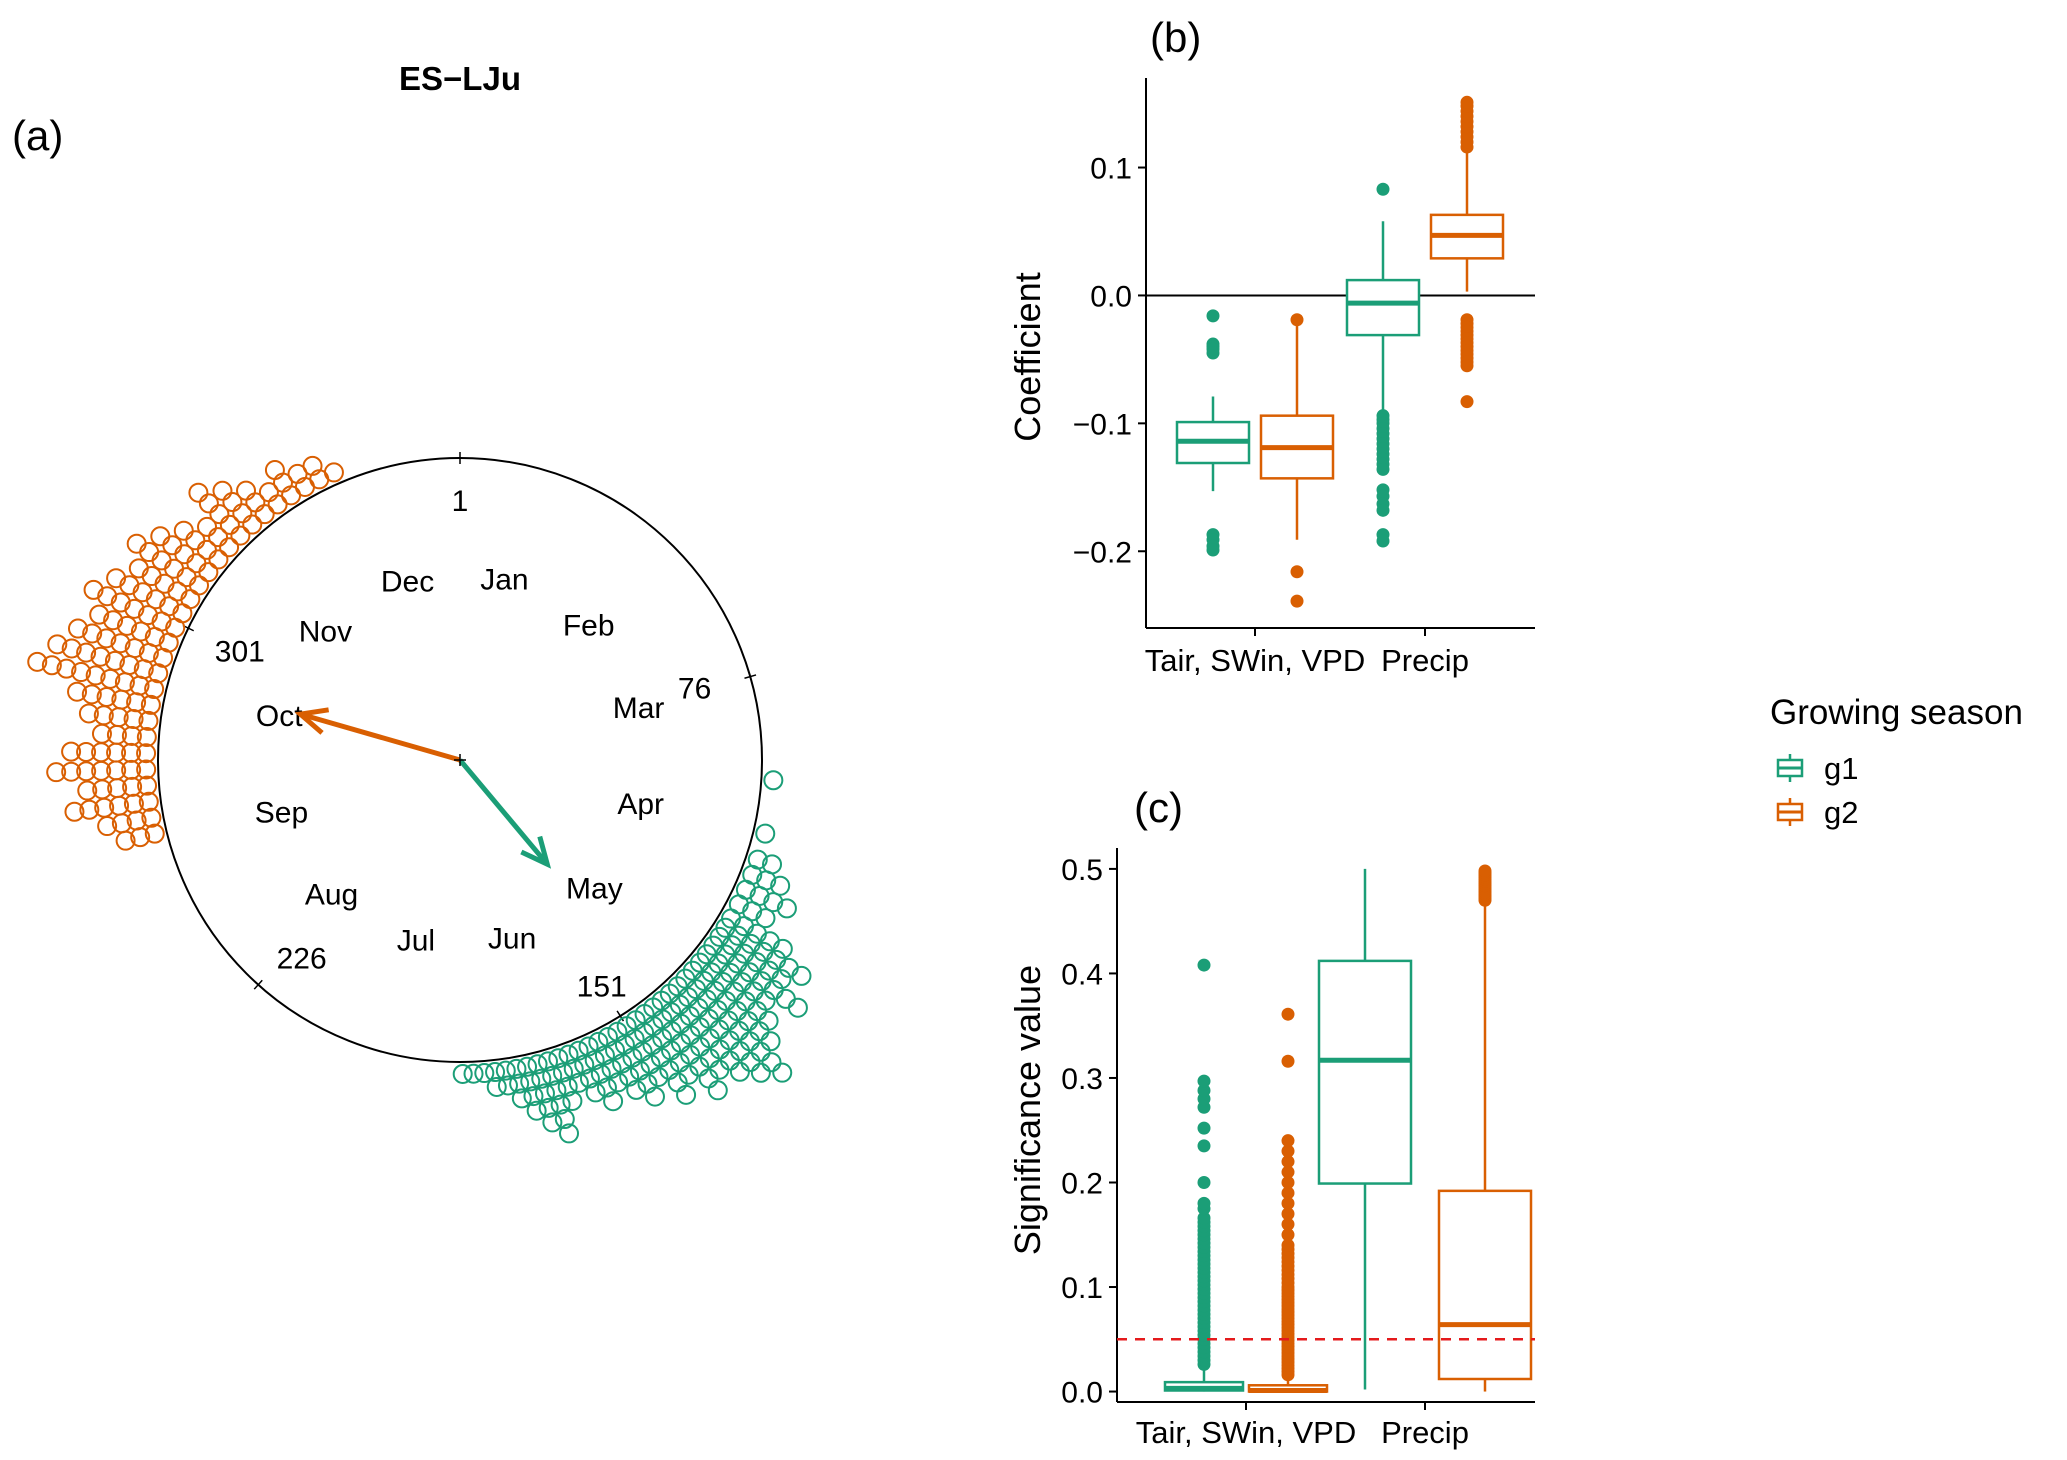 The width and height of the screenshot is (2067, 1460). Describe the element at coordinates (37, 135) in the screenshot. I see `panel-label-a: (a)` at that location.